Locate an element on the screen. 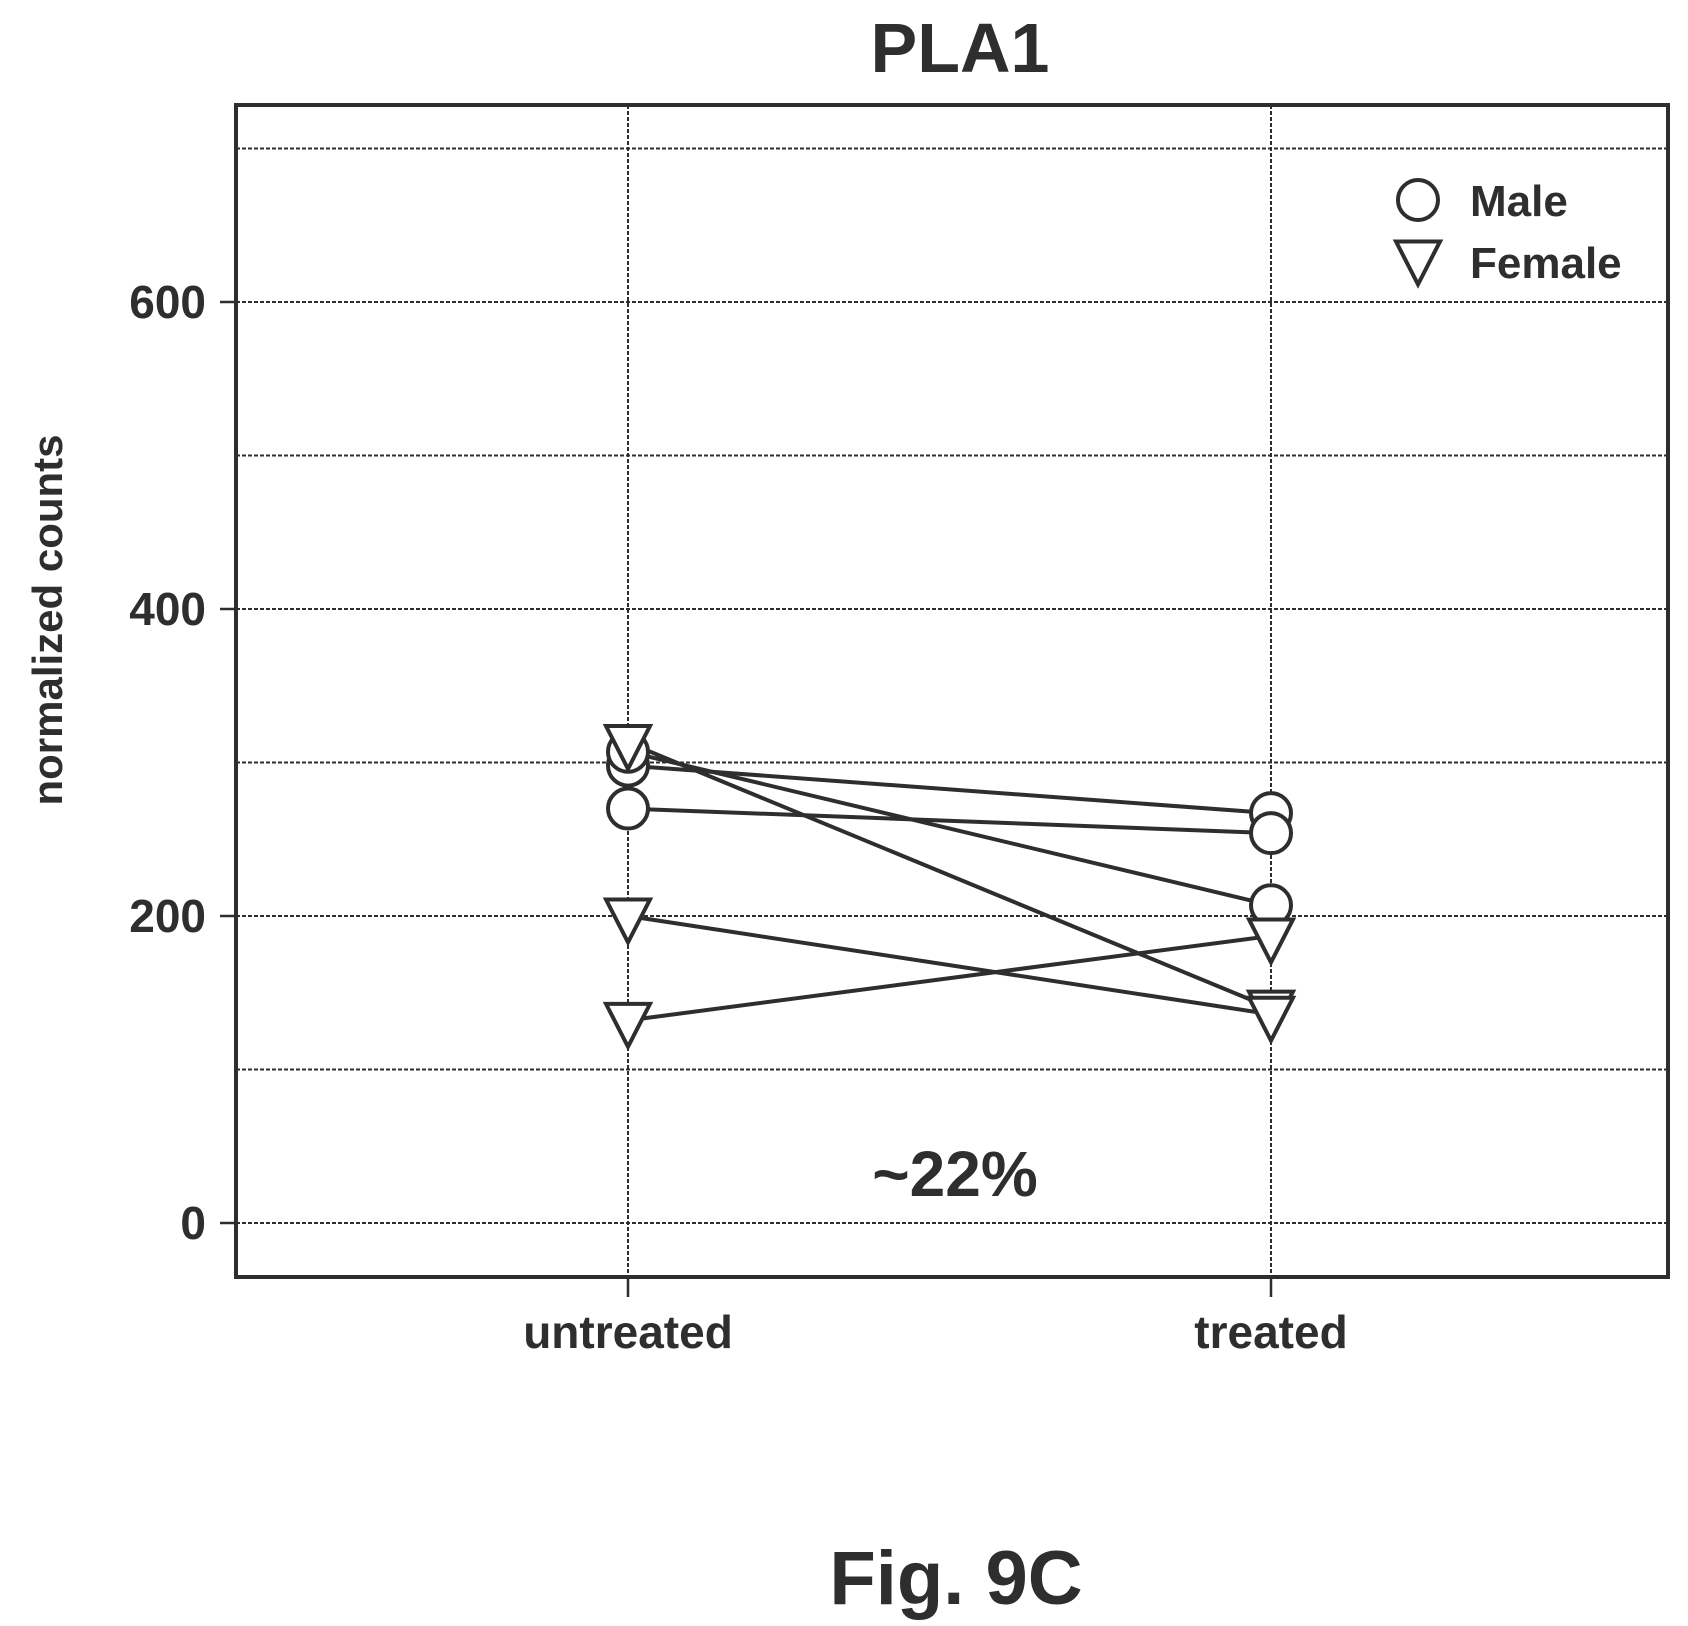 This screenshot has width=1688, height=1626. x-tick-label: untreated is located at coordinates (628, 1332).